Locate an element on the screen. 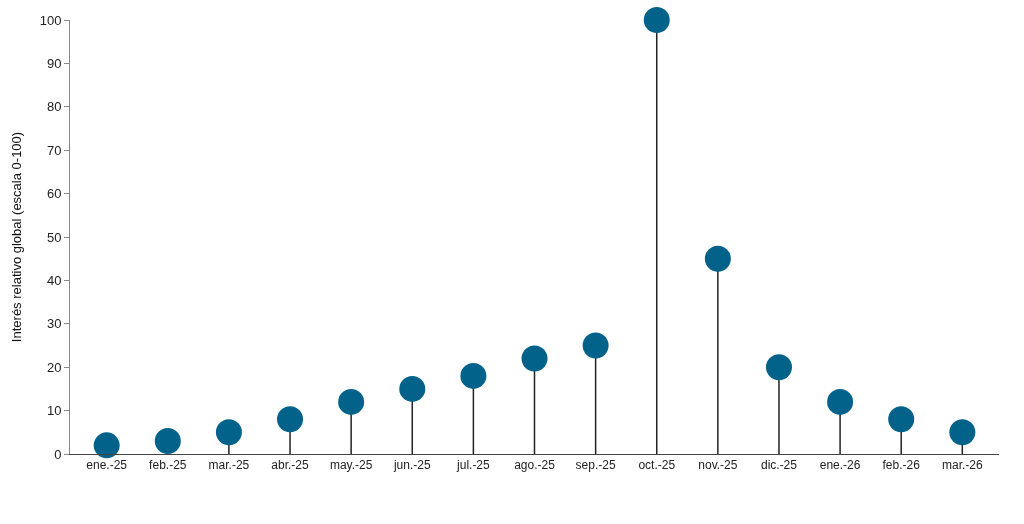 The height and width of the screenshot is (524, 1024). x-tick-label: mar.-26 is located at coordinates (962, 465).